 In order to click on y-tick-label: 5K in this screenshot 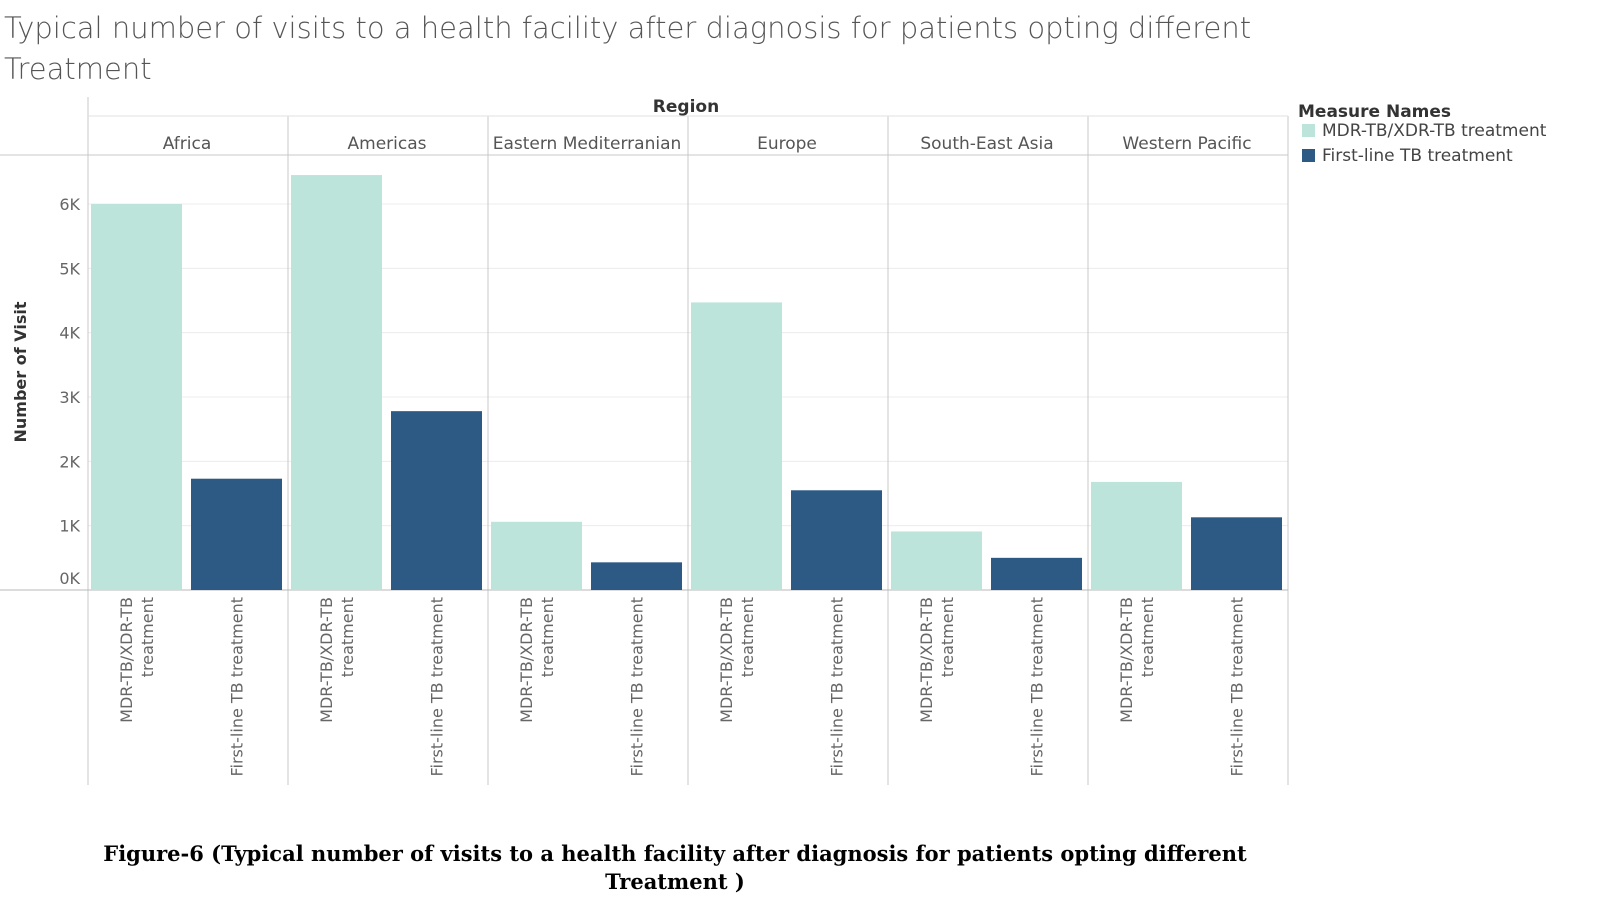, I will do `click(69, 268)`.